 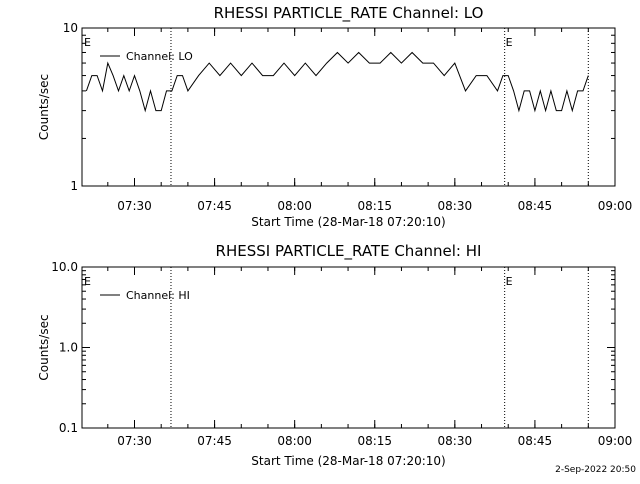 What do you see at coordinates (337, 82) in the screenshot?
I see `series-line-lo` at bounding box center [337, 82].